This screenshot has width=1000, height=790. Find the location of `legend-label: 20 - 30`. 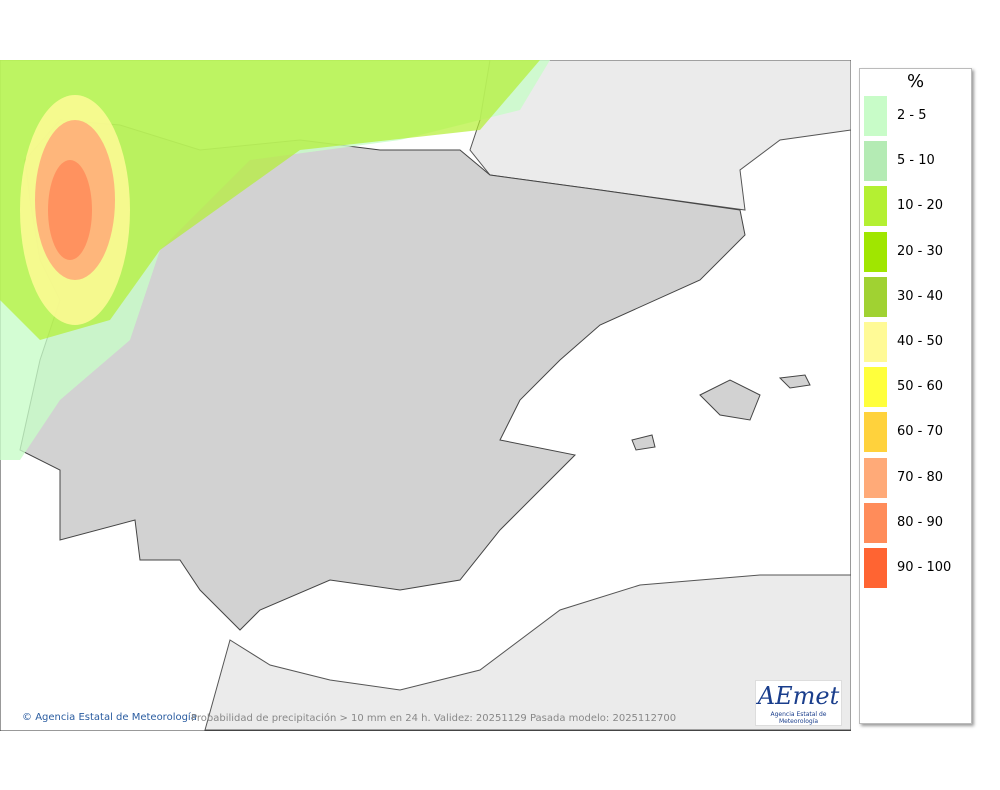

legend-label: 20 - 30 is located at coordinates (920, 251).